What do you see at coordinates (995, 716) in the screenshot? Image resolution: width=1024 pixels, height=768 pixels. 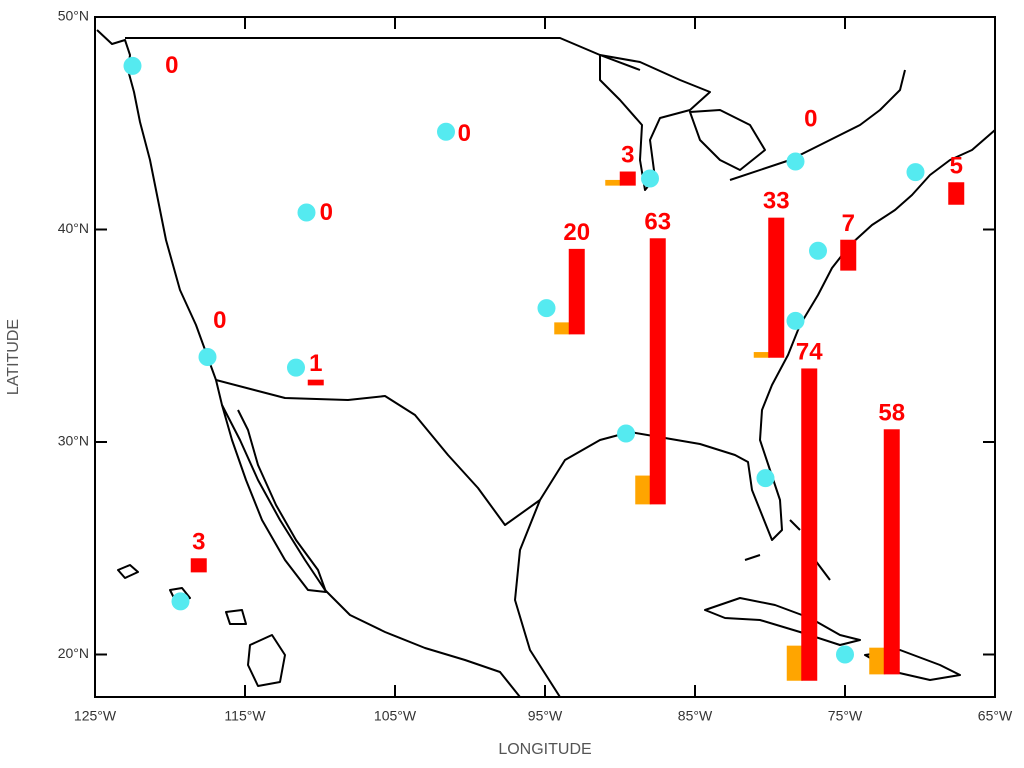 I see `x-tick-label: 65°W` at bounding box center [995, 716].